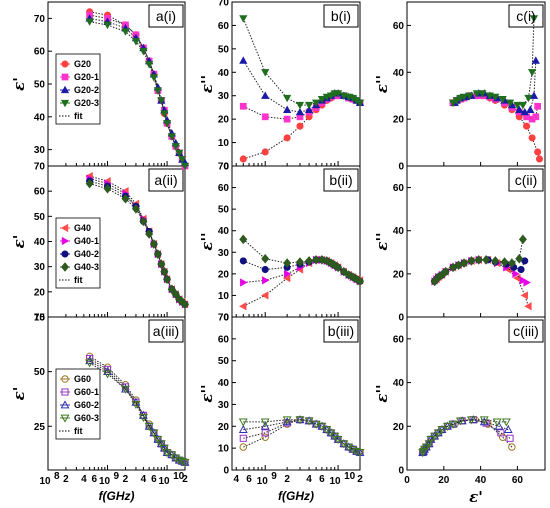 This screenshot has width=550, height=508. Describe the element at coordinates (340, 180) in the screenshot. I see `panel-label: b(ii)` at that location.